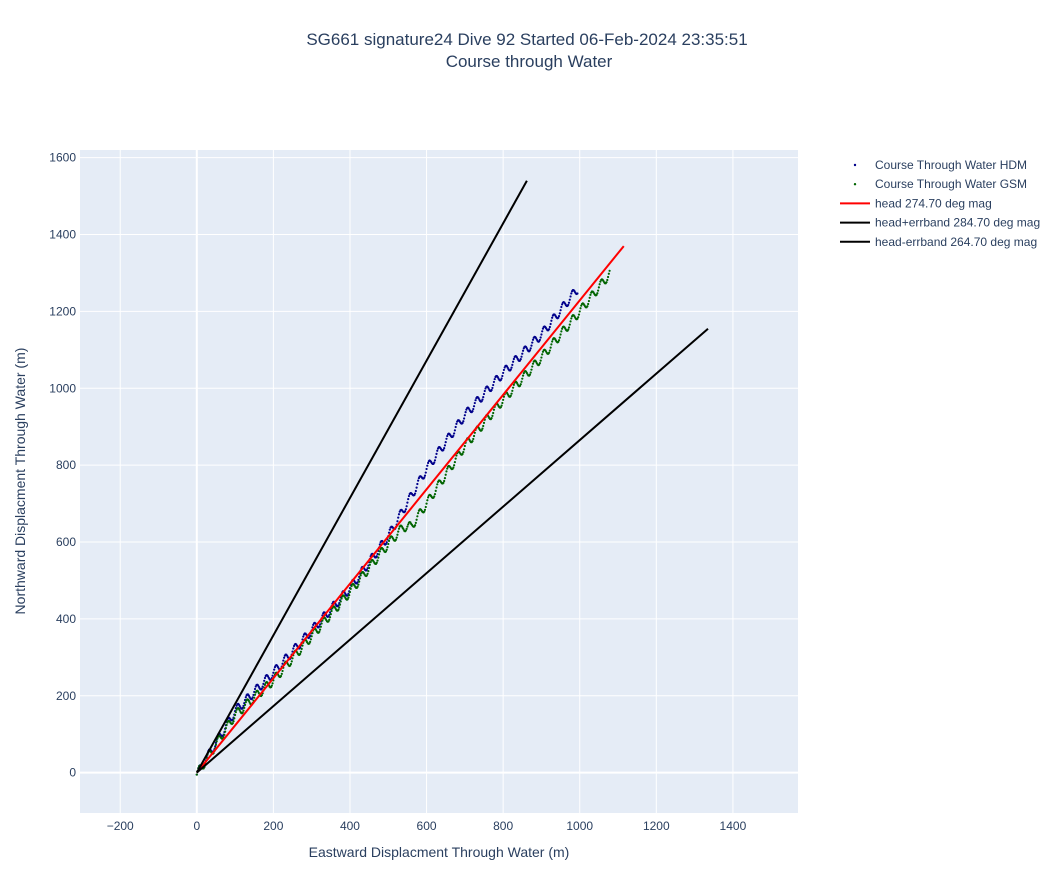  Describe the element at coordinates (350, 826) in the screenshot. I see `x-tick-label: 400` at that location.